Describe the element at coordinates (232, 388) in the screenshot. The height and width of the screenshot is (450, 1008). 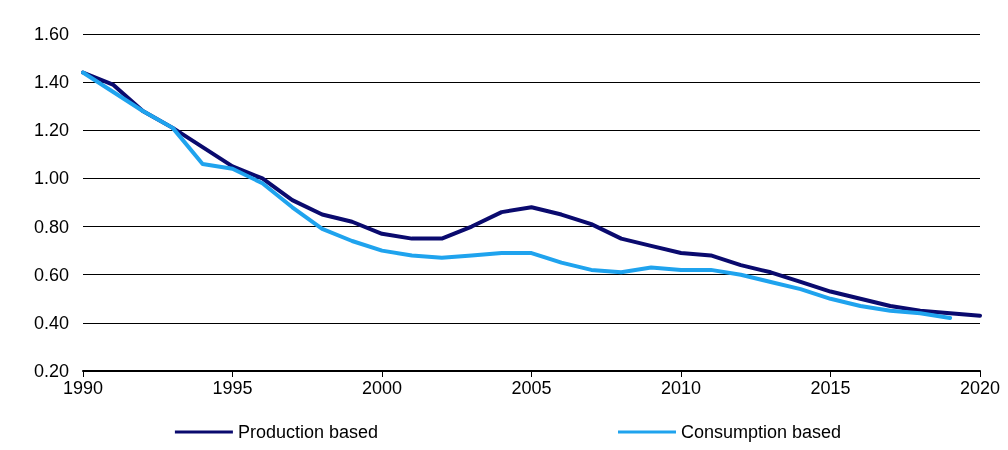
I see `x-tick-label: 1995` at that location.